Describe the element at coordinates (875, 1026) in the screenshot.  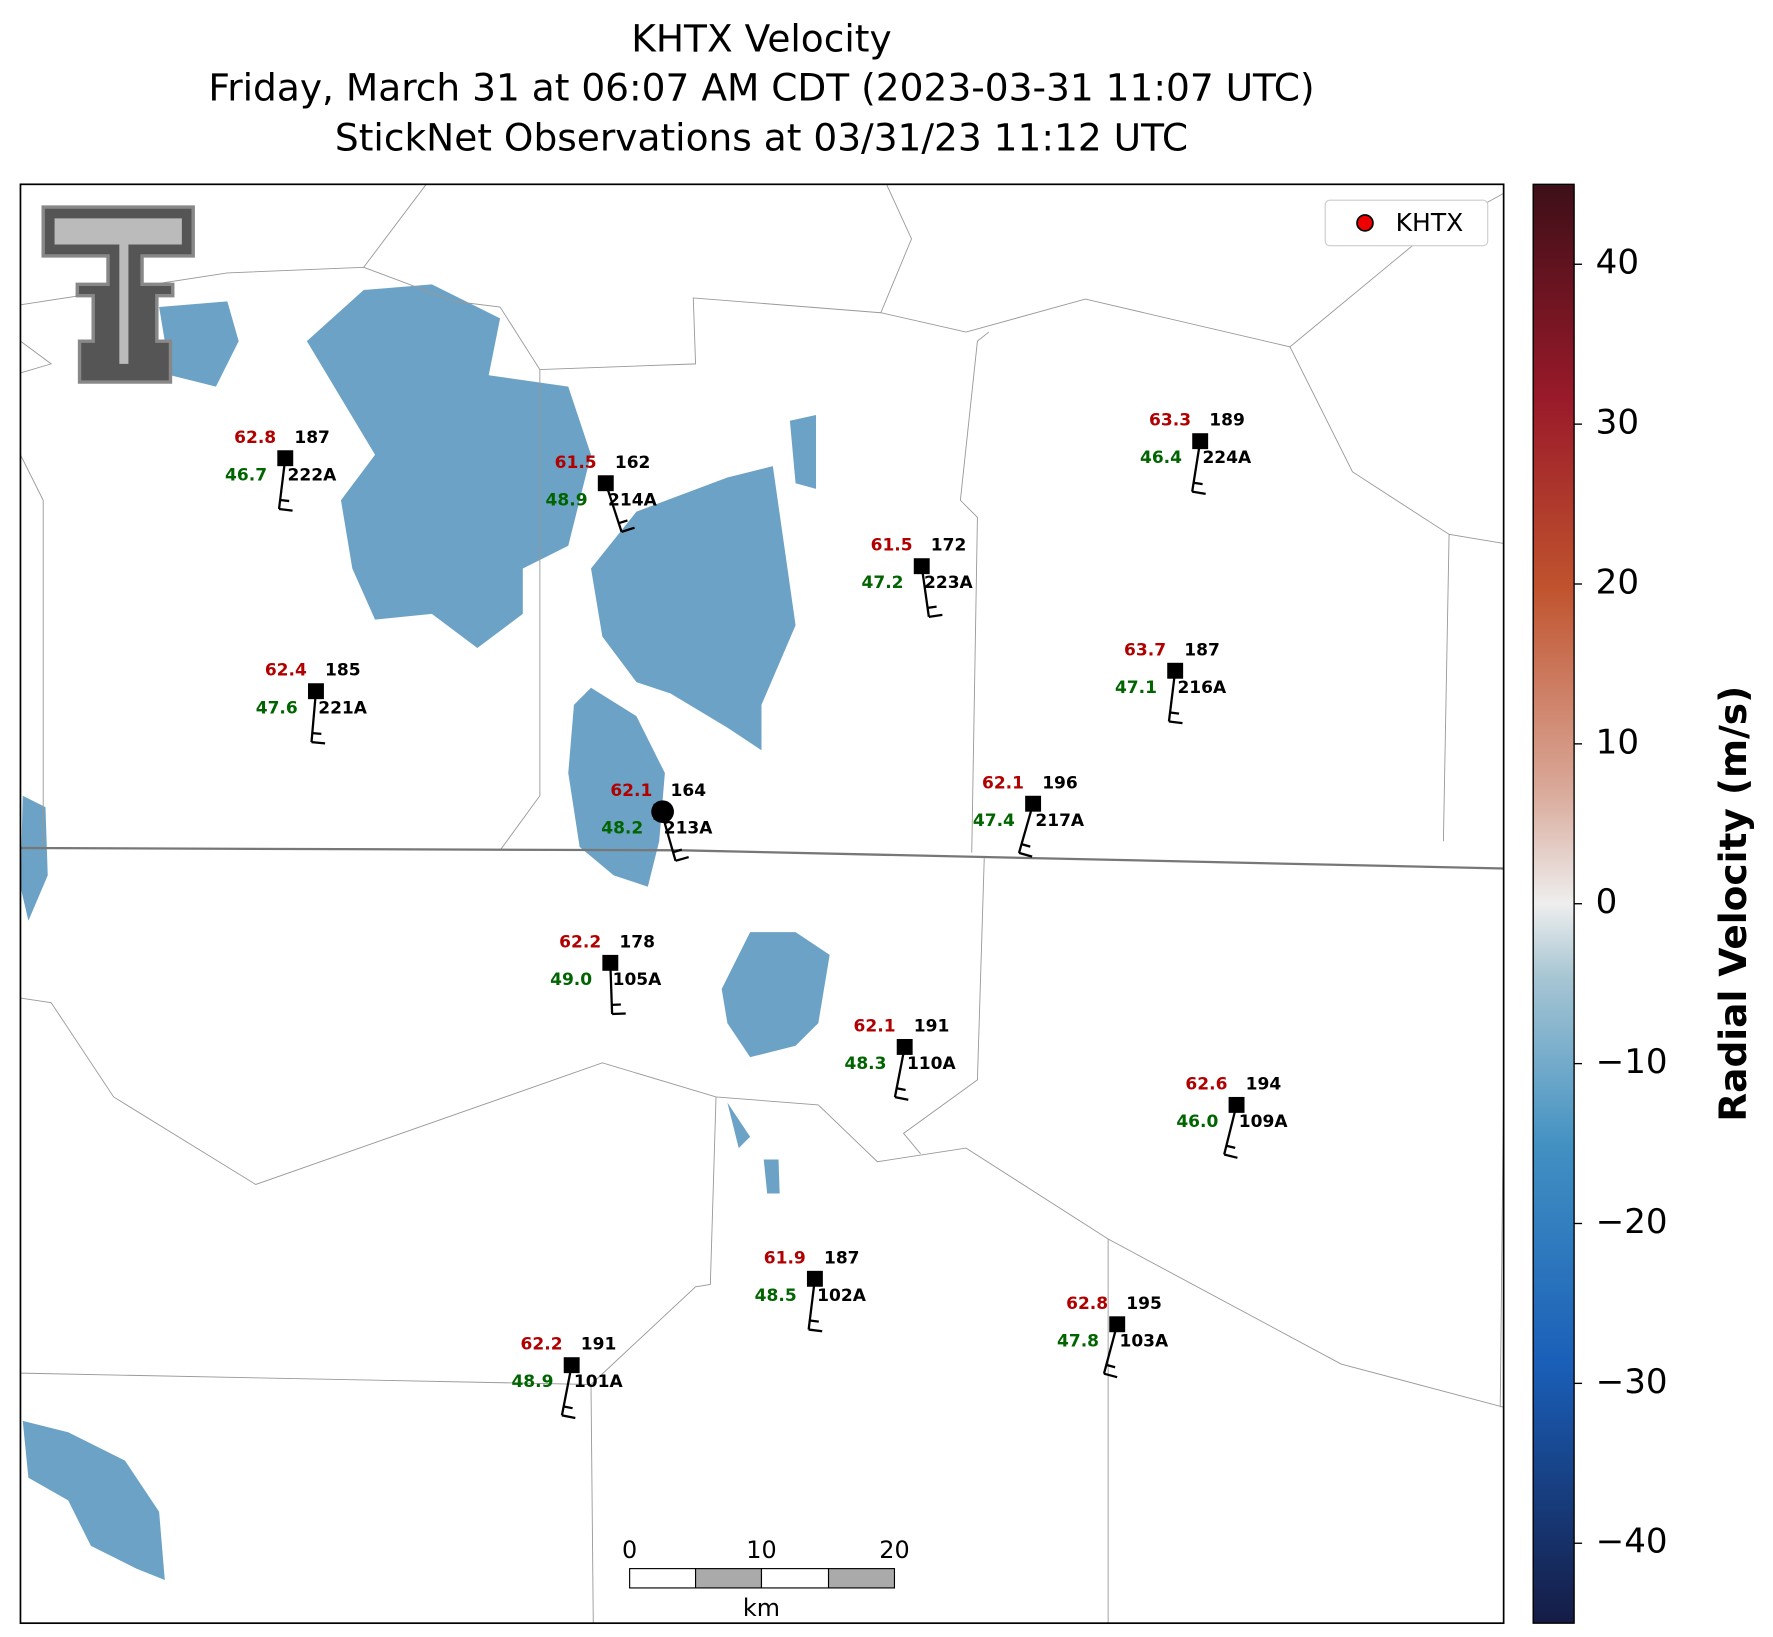
I see `station-temp: 62.1` at that location.